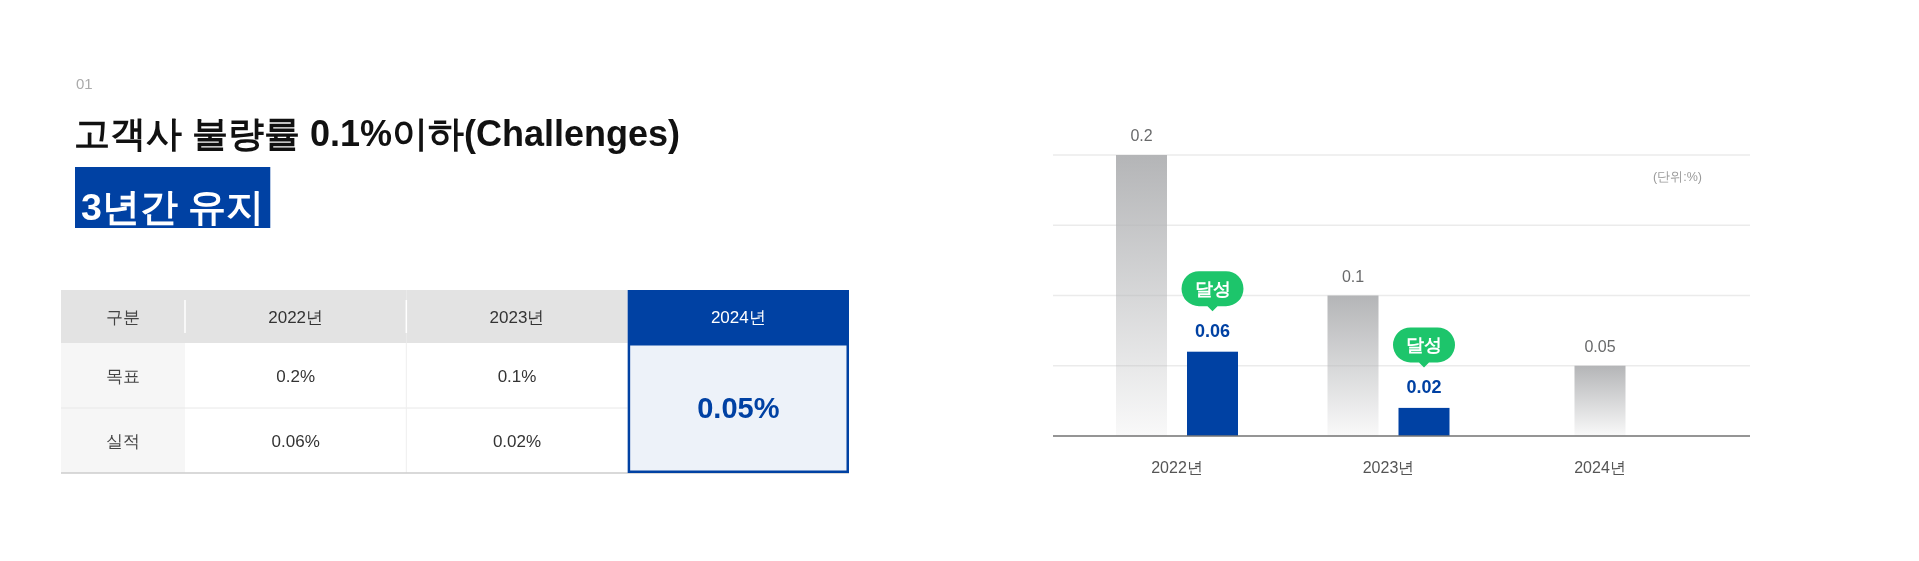 This screenshot has width=1919, height=561. I want to click on x-tick-label: 2023년, so click(1388, 467).